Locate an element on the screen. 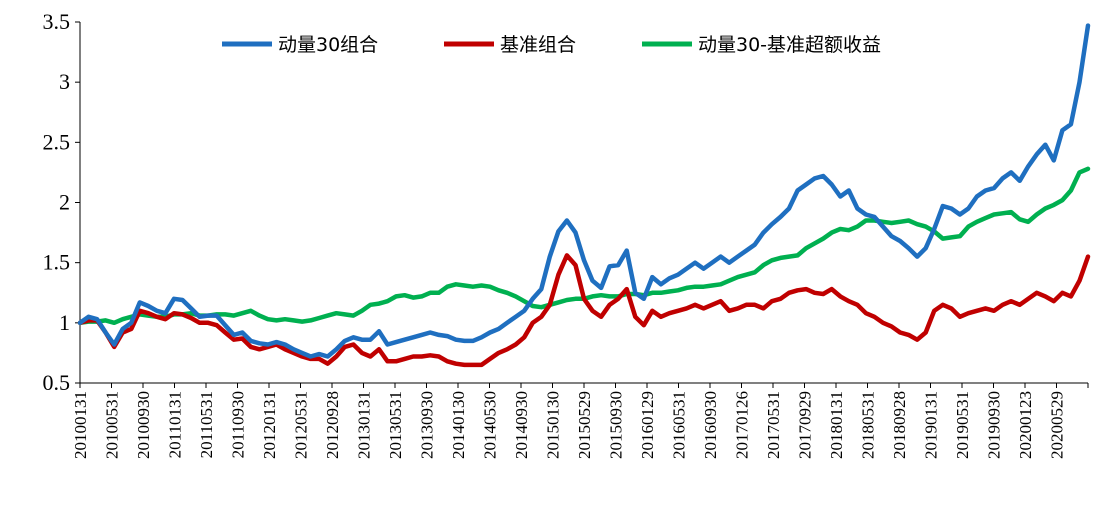 Image resolution: width=1101 pixels, height=507 pixels. legend-label-0: 动量30组合 is located at coordinates (328, 45).